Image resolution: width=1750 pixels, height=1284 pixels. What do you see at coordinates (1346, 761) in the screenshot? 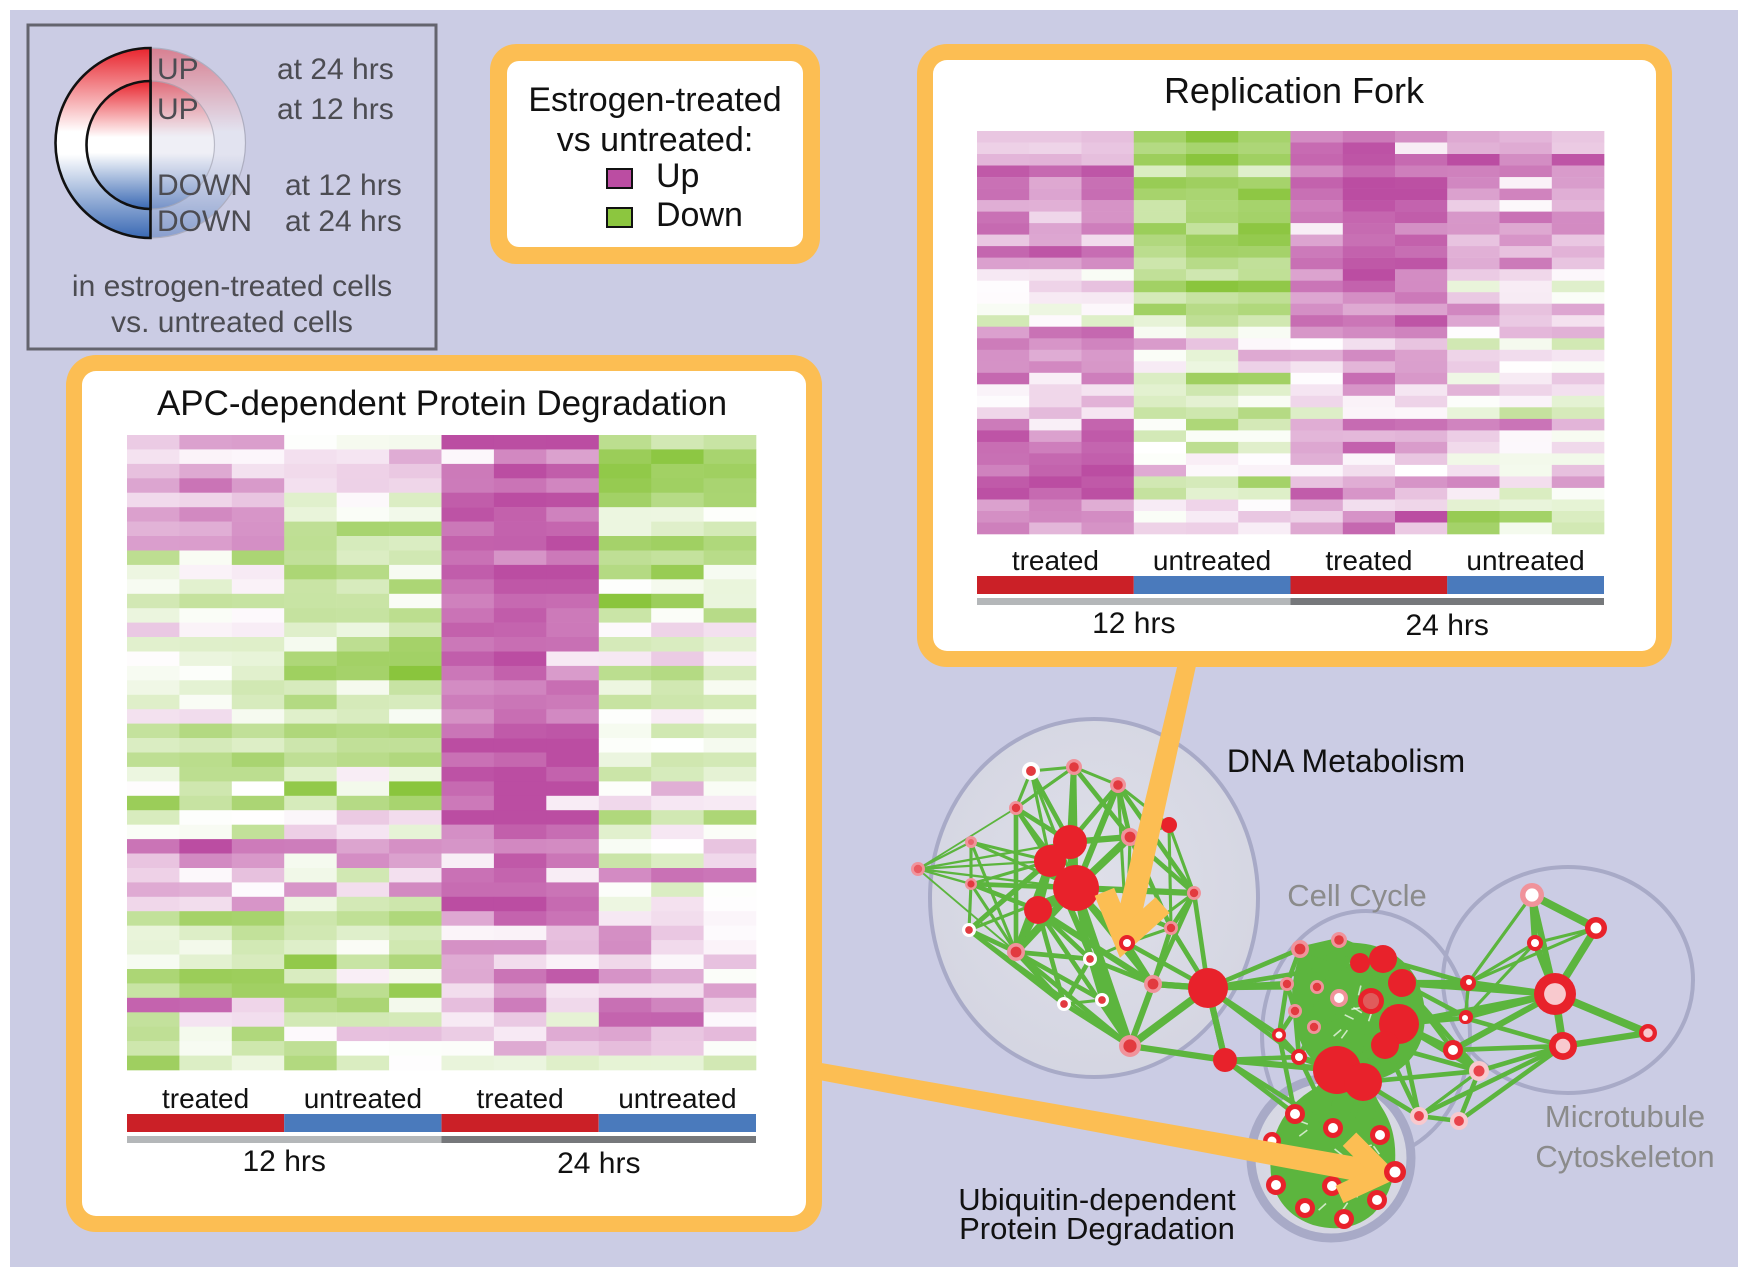
I see `svg-text: DNA Metabolism` at bounding box center [1346, 761].